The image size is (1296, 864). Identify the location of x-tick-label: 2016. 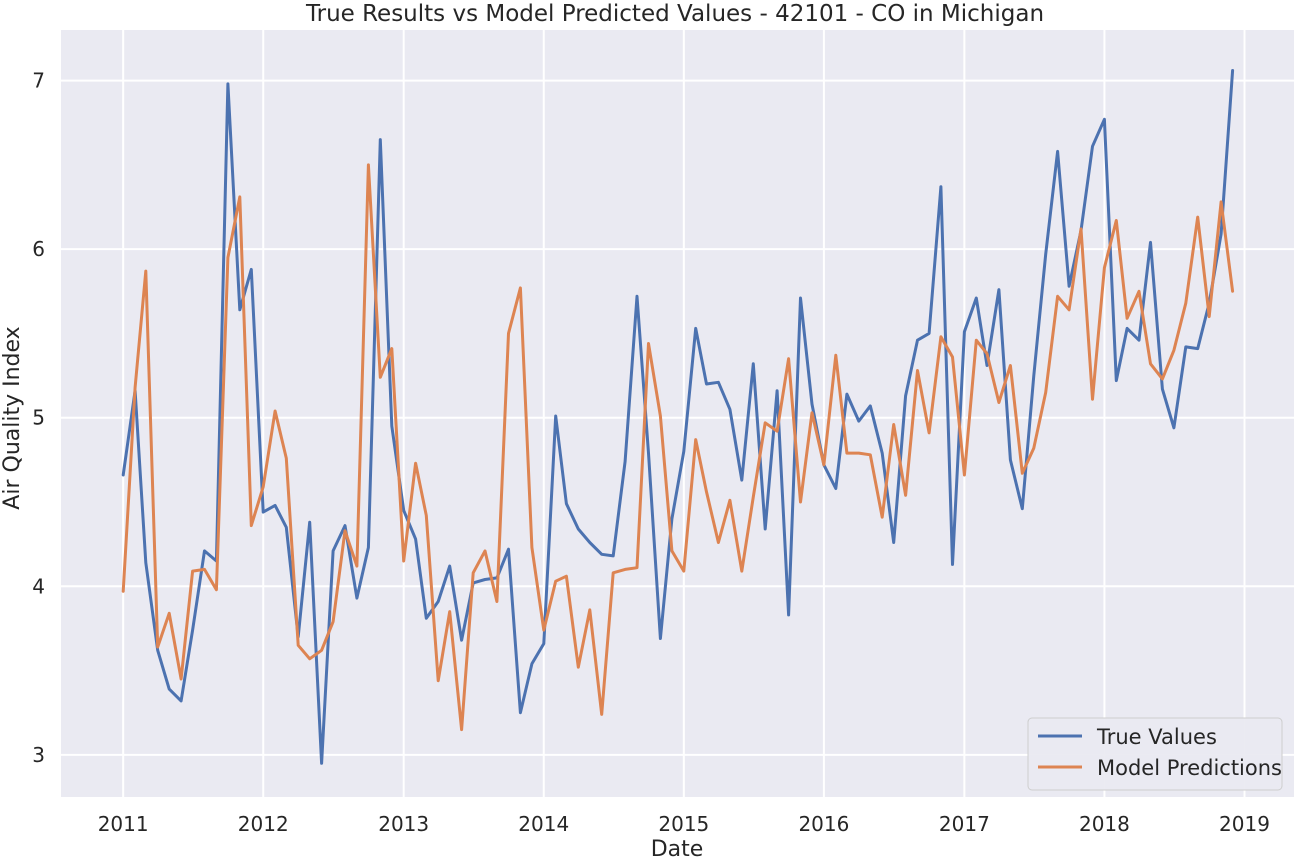
(823, 824).